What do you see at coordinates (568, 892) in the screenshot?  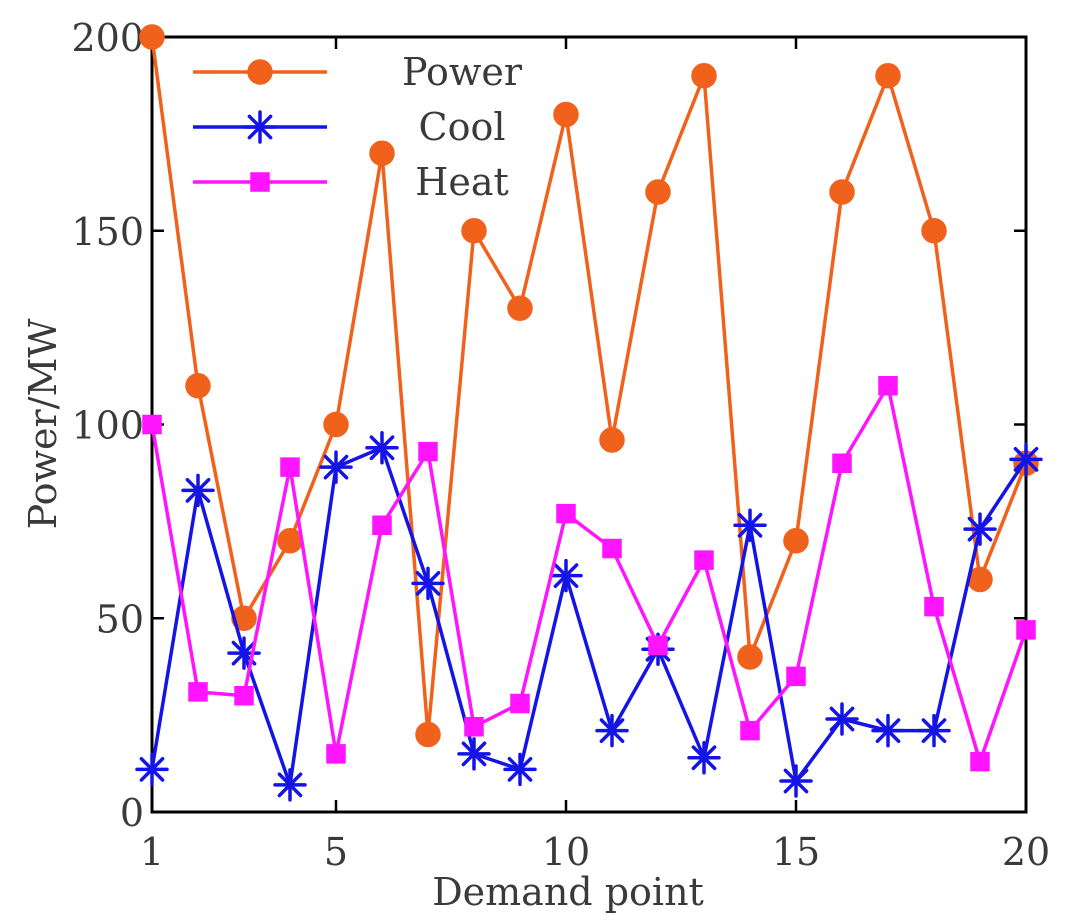 I see `x-axis-label: Demand point` at bounding box center [568, 892].